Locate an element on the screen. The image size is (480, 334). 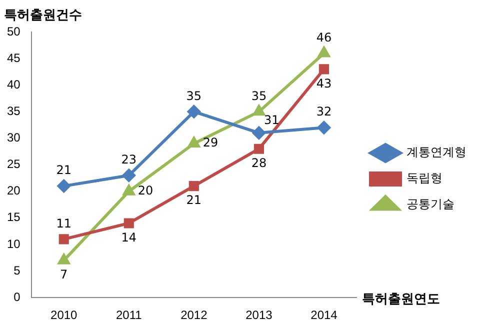
data-label: 7 is located at coordinates (64, 275).